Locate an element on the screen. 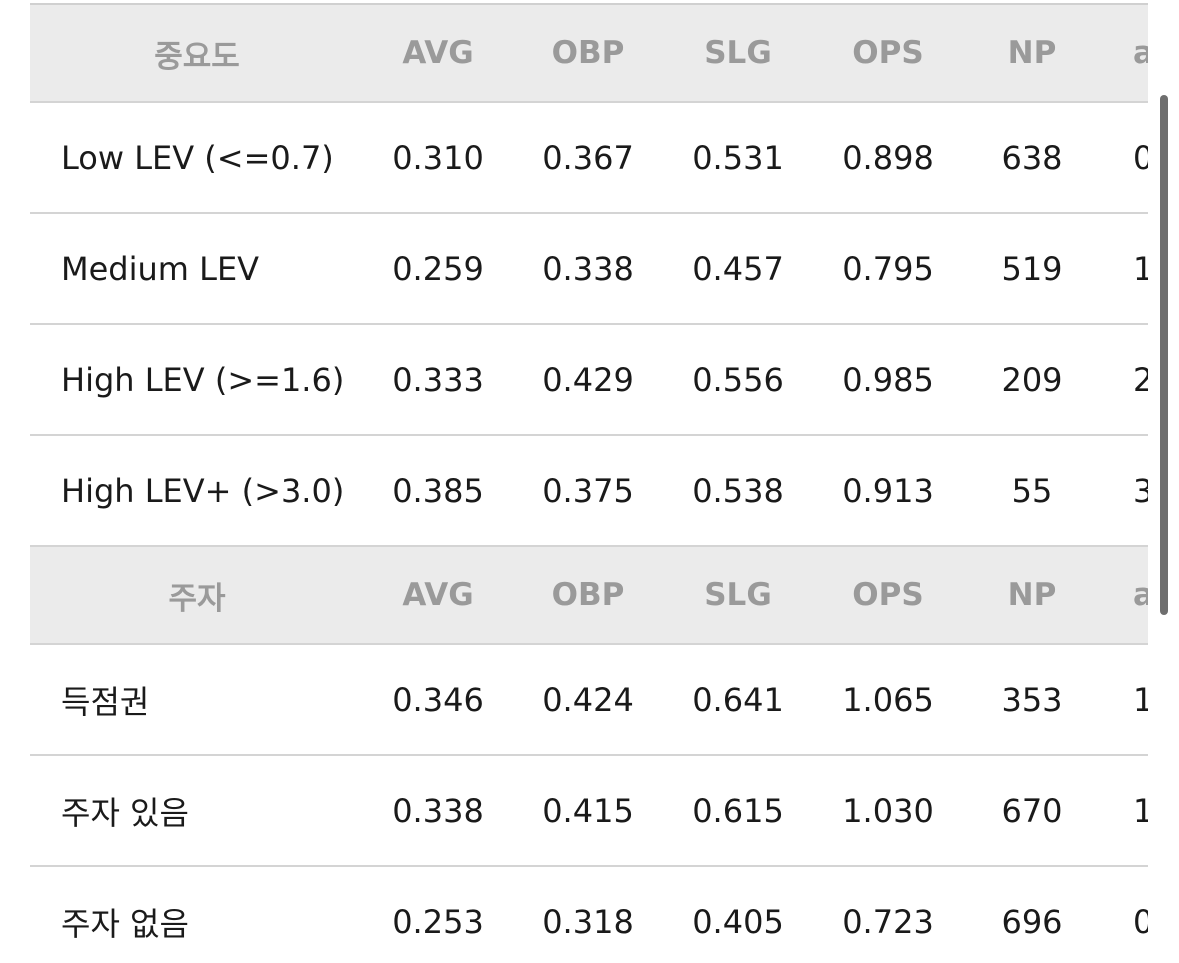 This screenshot has height=963, width=1179. stat-cell: 209 is located at coordinates (1032, 379).